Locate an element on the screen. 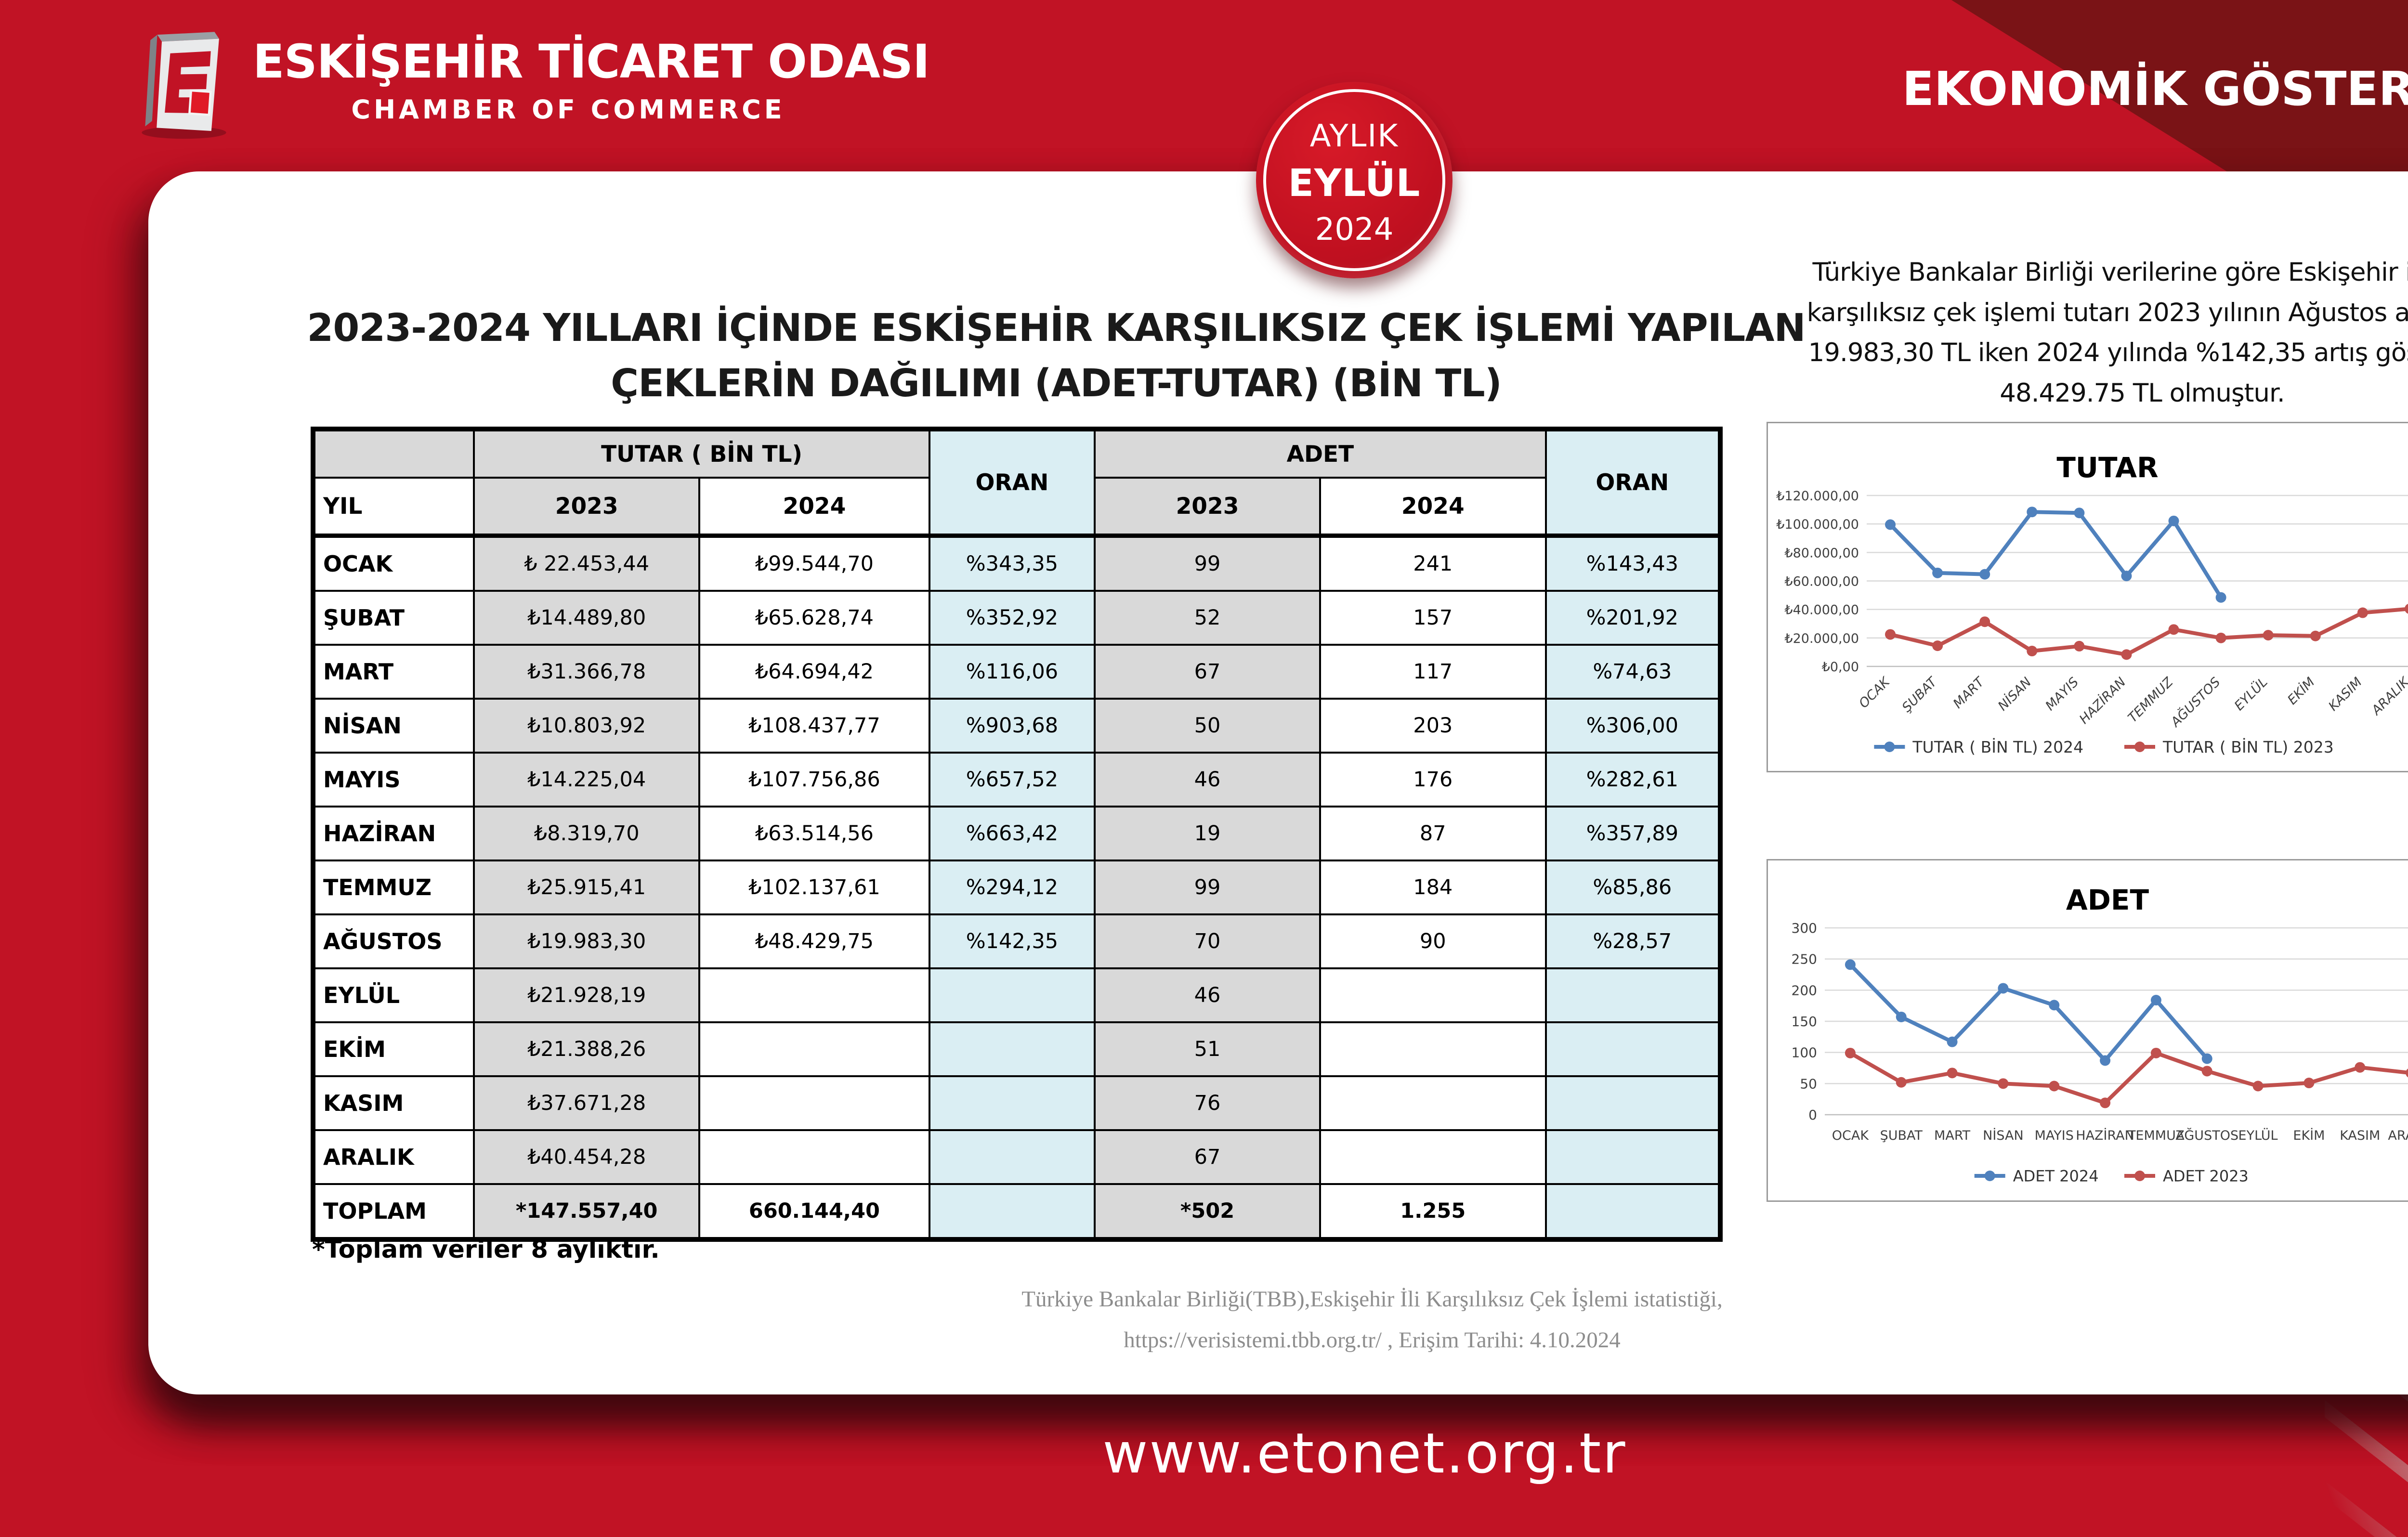  table-cell: %116,06 is located at coordinates (1012, 672).